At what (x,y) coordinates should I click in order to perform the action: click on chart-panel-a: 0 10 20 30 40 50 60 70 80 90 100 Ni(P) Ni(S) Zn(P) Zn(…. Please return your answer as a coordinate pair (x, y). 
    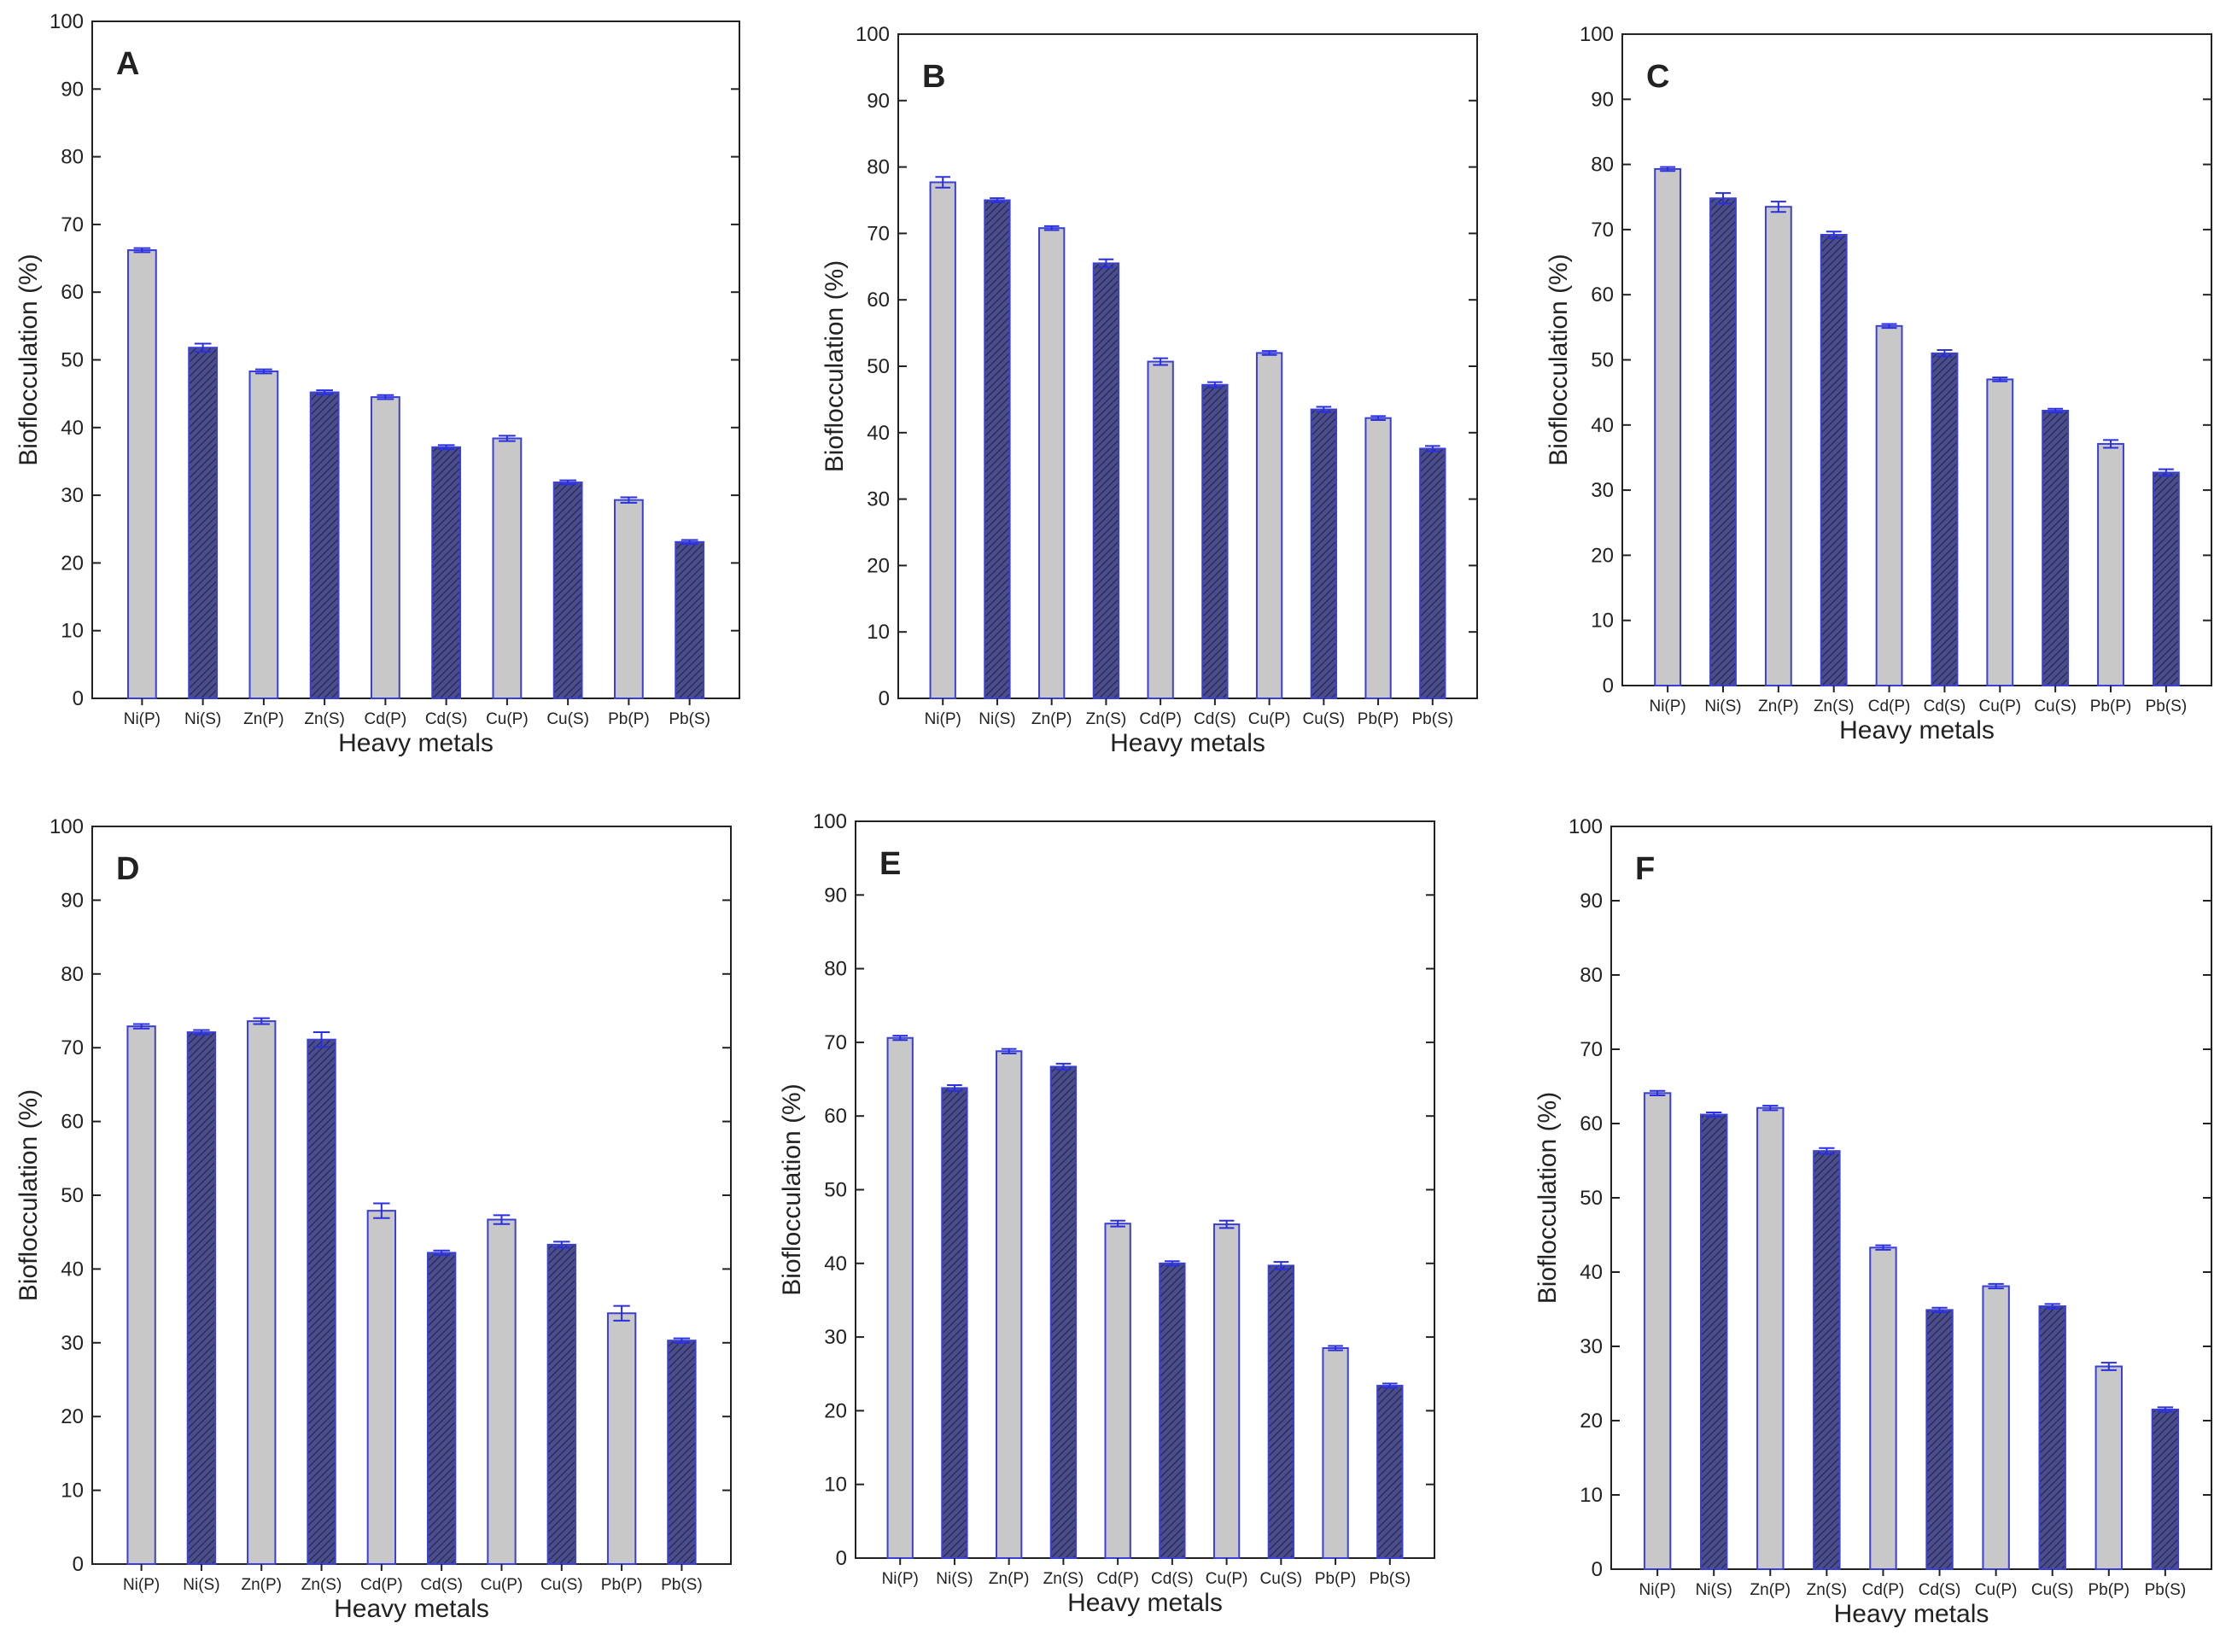
    Looking at the image, I should click on (377, 383).